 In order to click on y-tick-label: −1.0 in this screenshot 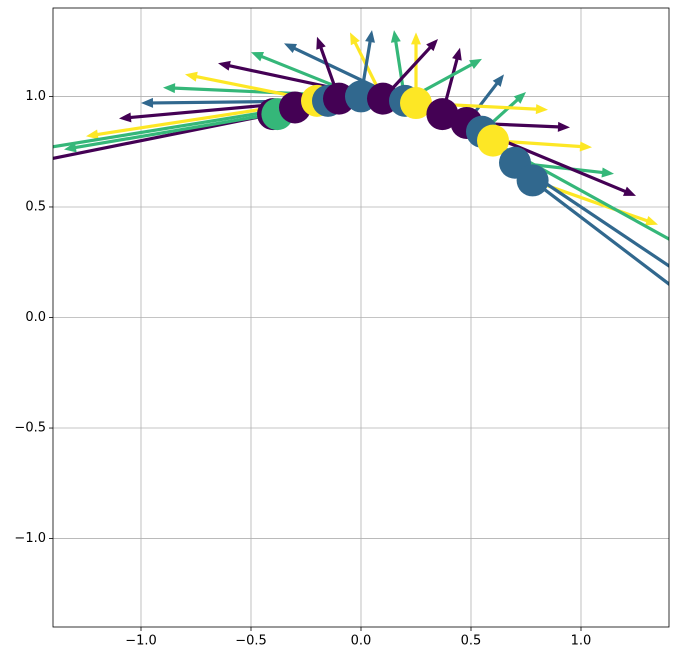, I will do `click(30, 538)`.